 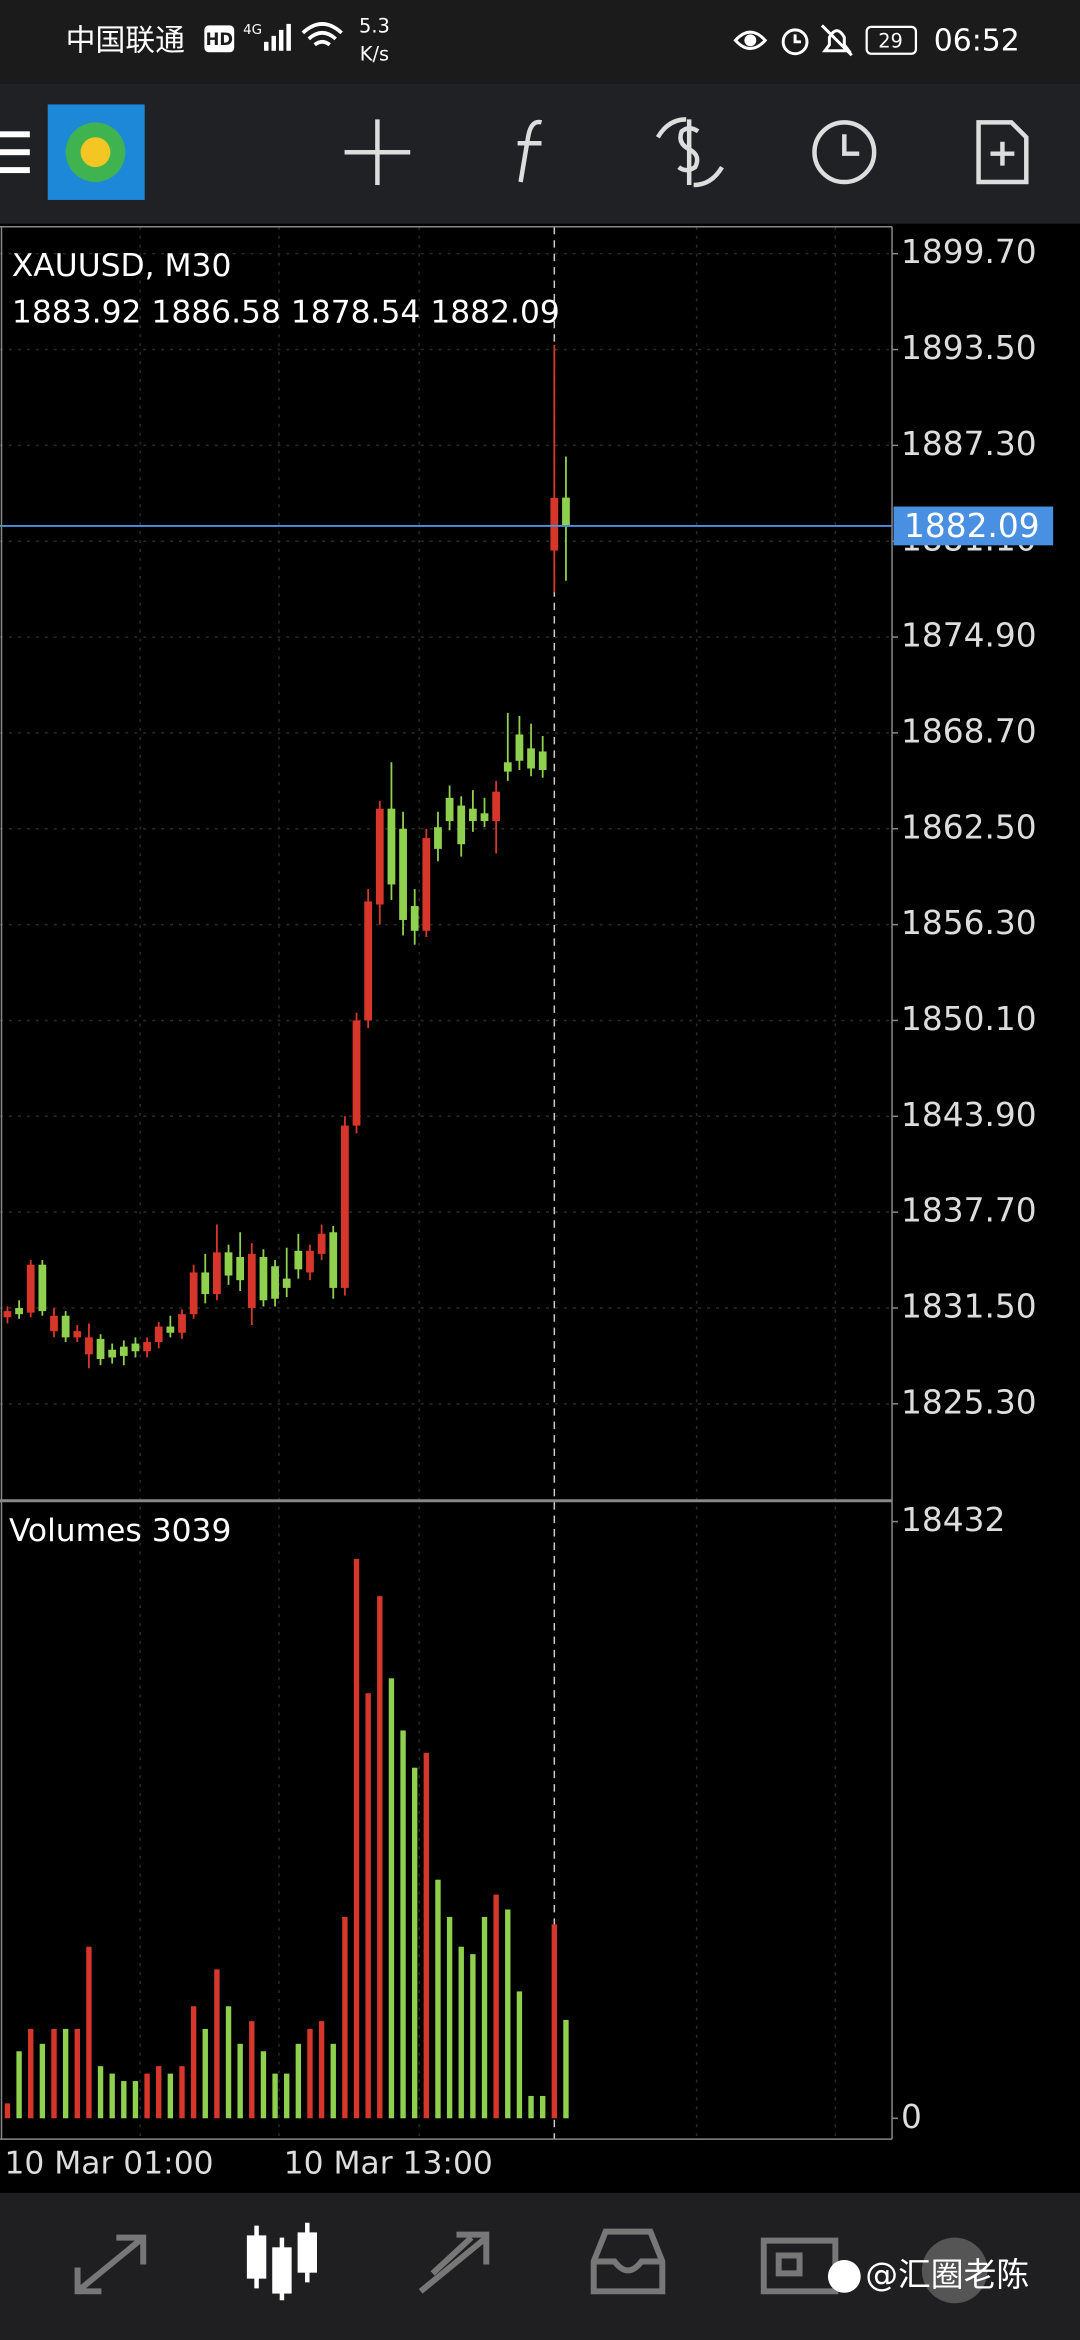 What do you see at coordinates (110, 2264) in the screenshot?
I see `nav-quotes` at bounding box center [110, 2264].